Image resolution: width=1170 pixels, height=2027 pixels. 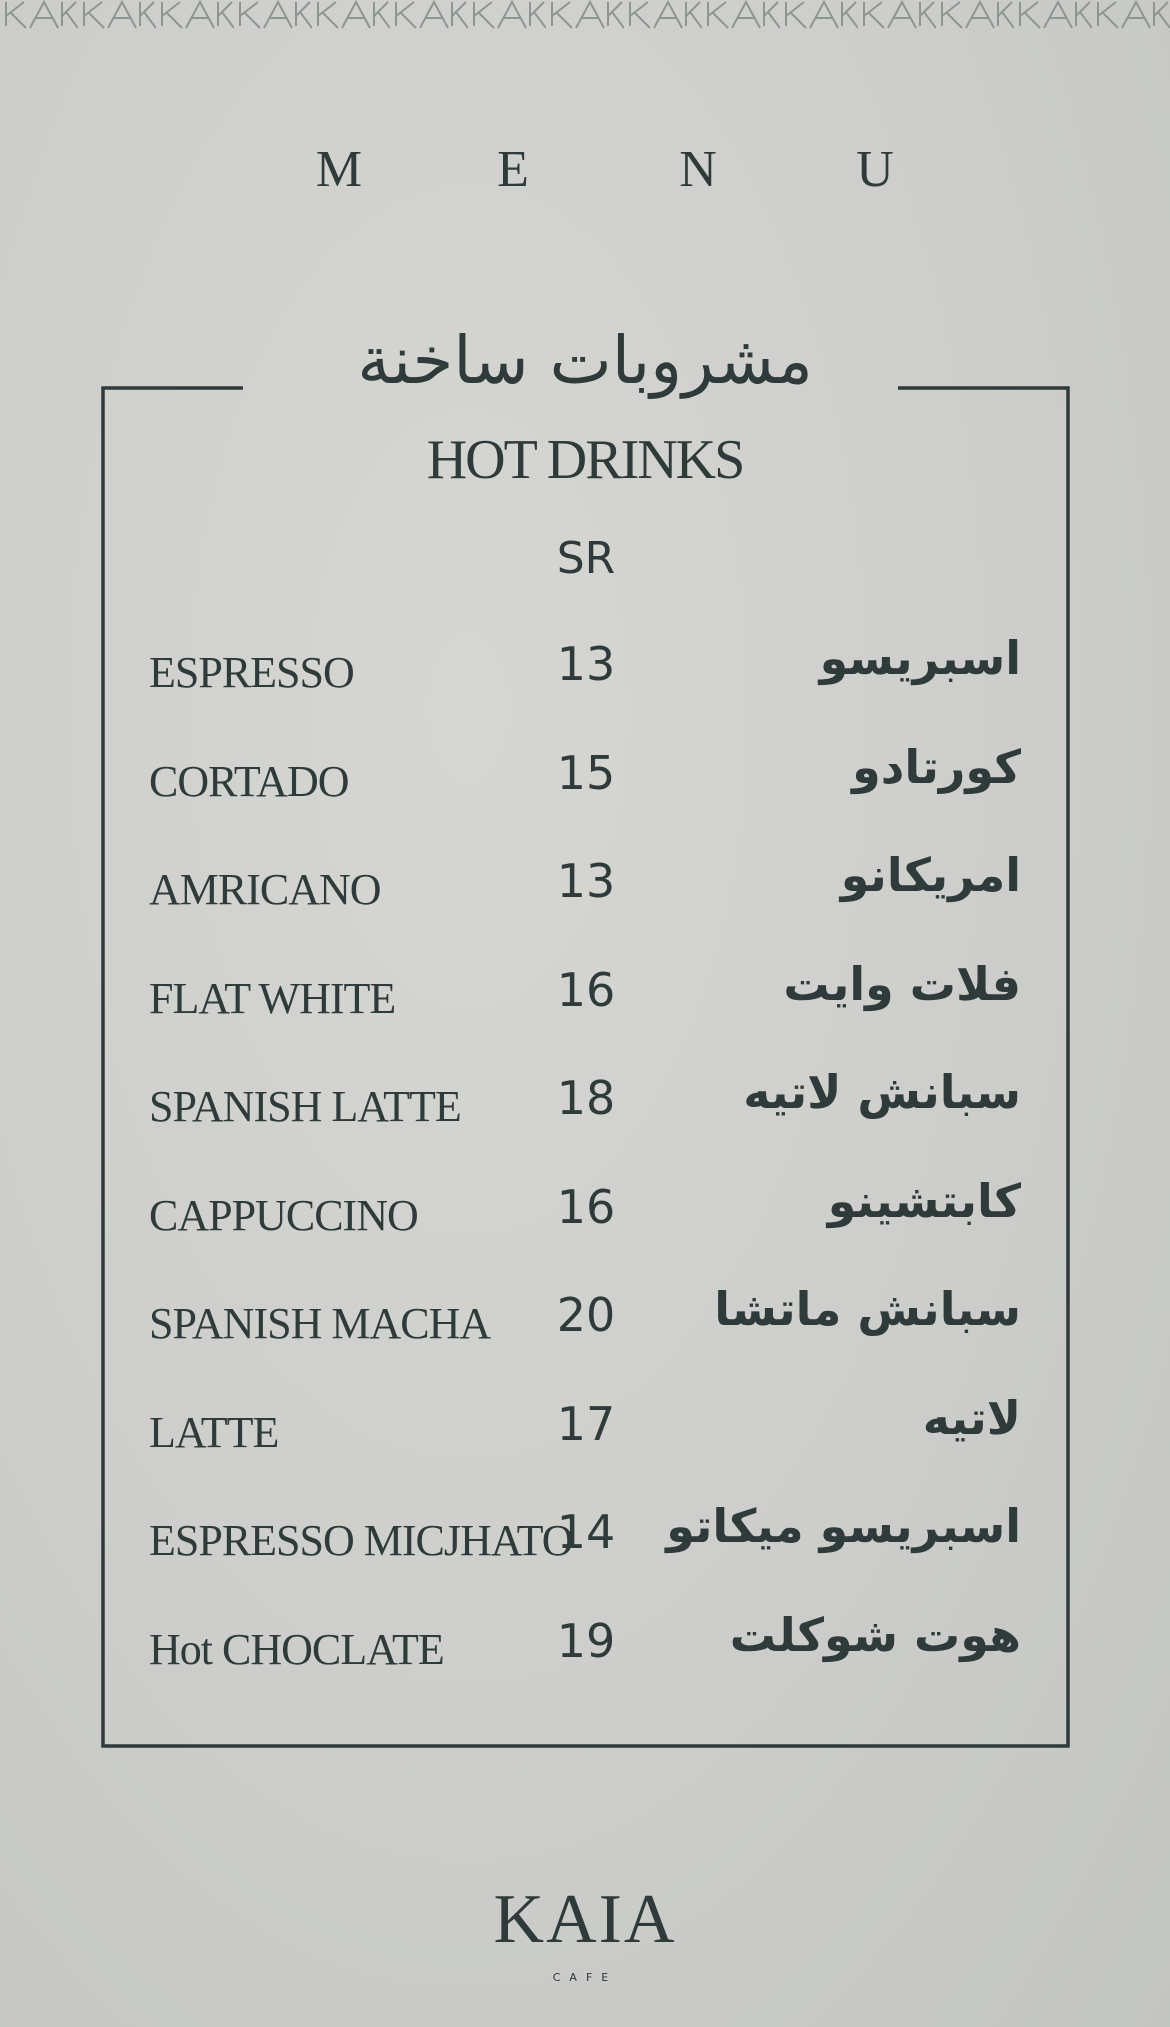 I want to click on item-name-en: CAPPUCCINO, so click(x=284, y=1215).